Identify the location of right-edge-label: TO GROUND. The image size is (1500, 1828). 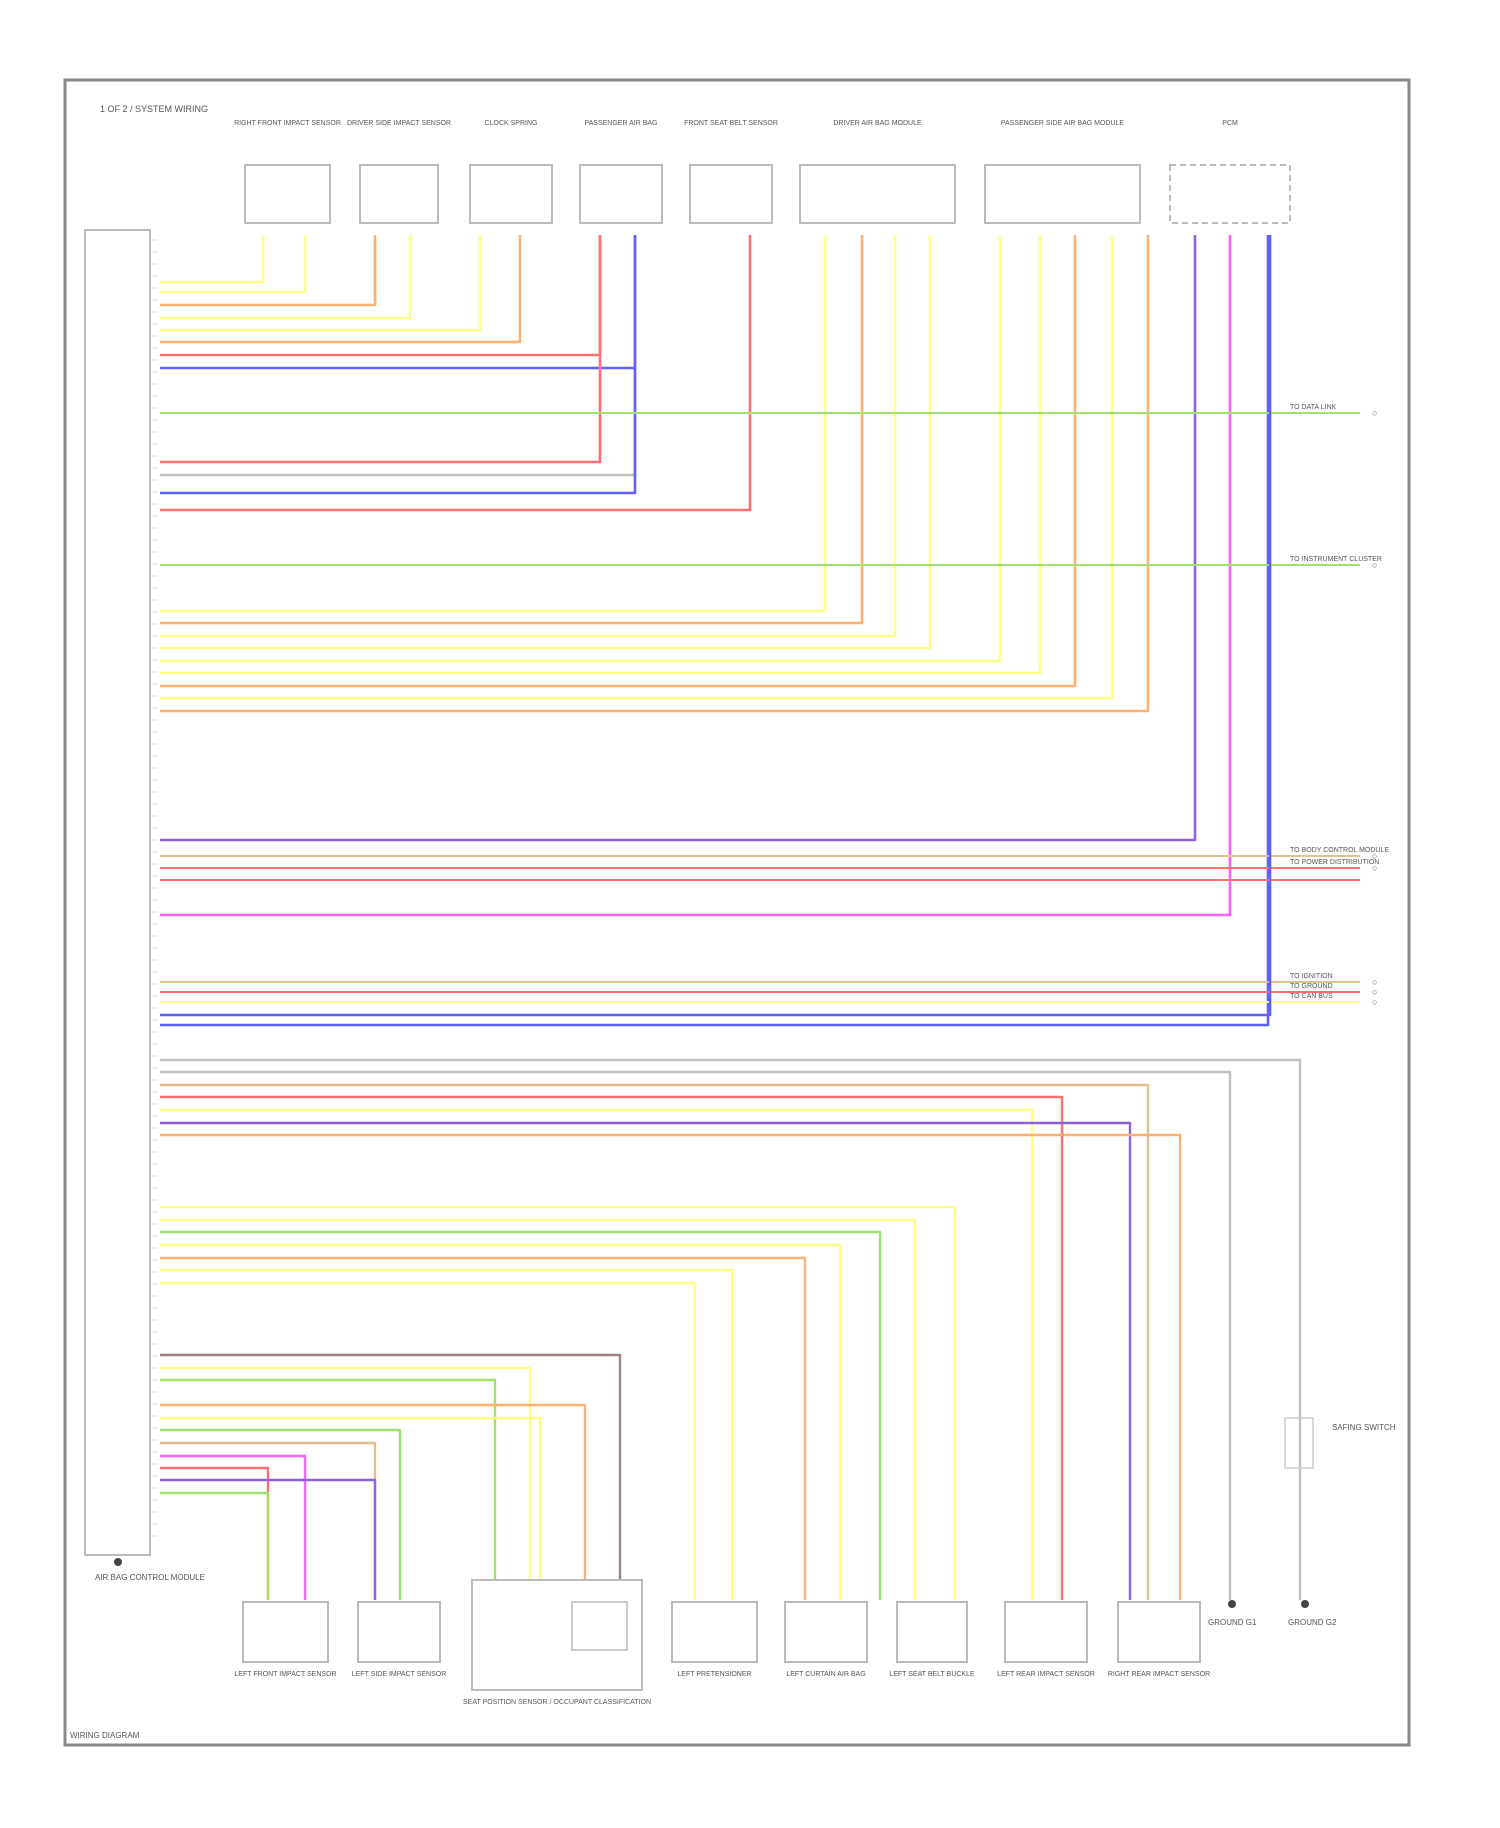
(1311, 986).